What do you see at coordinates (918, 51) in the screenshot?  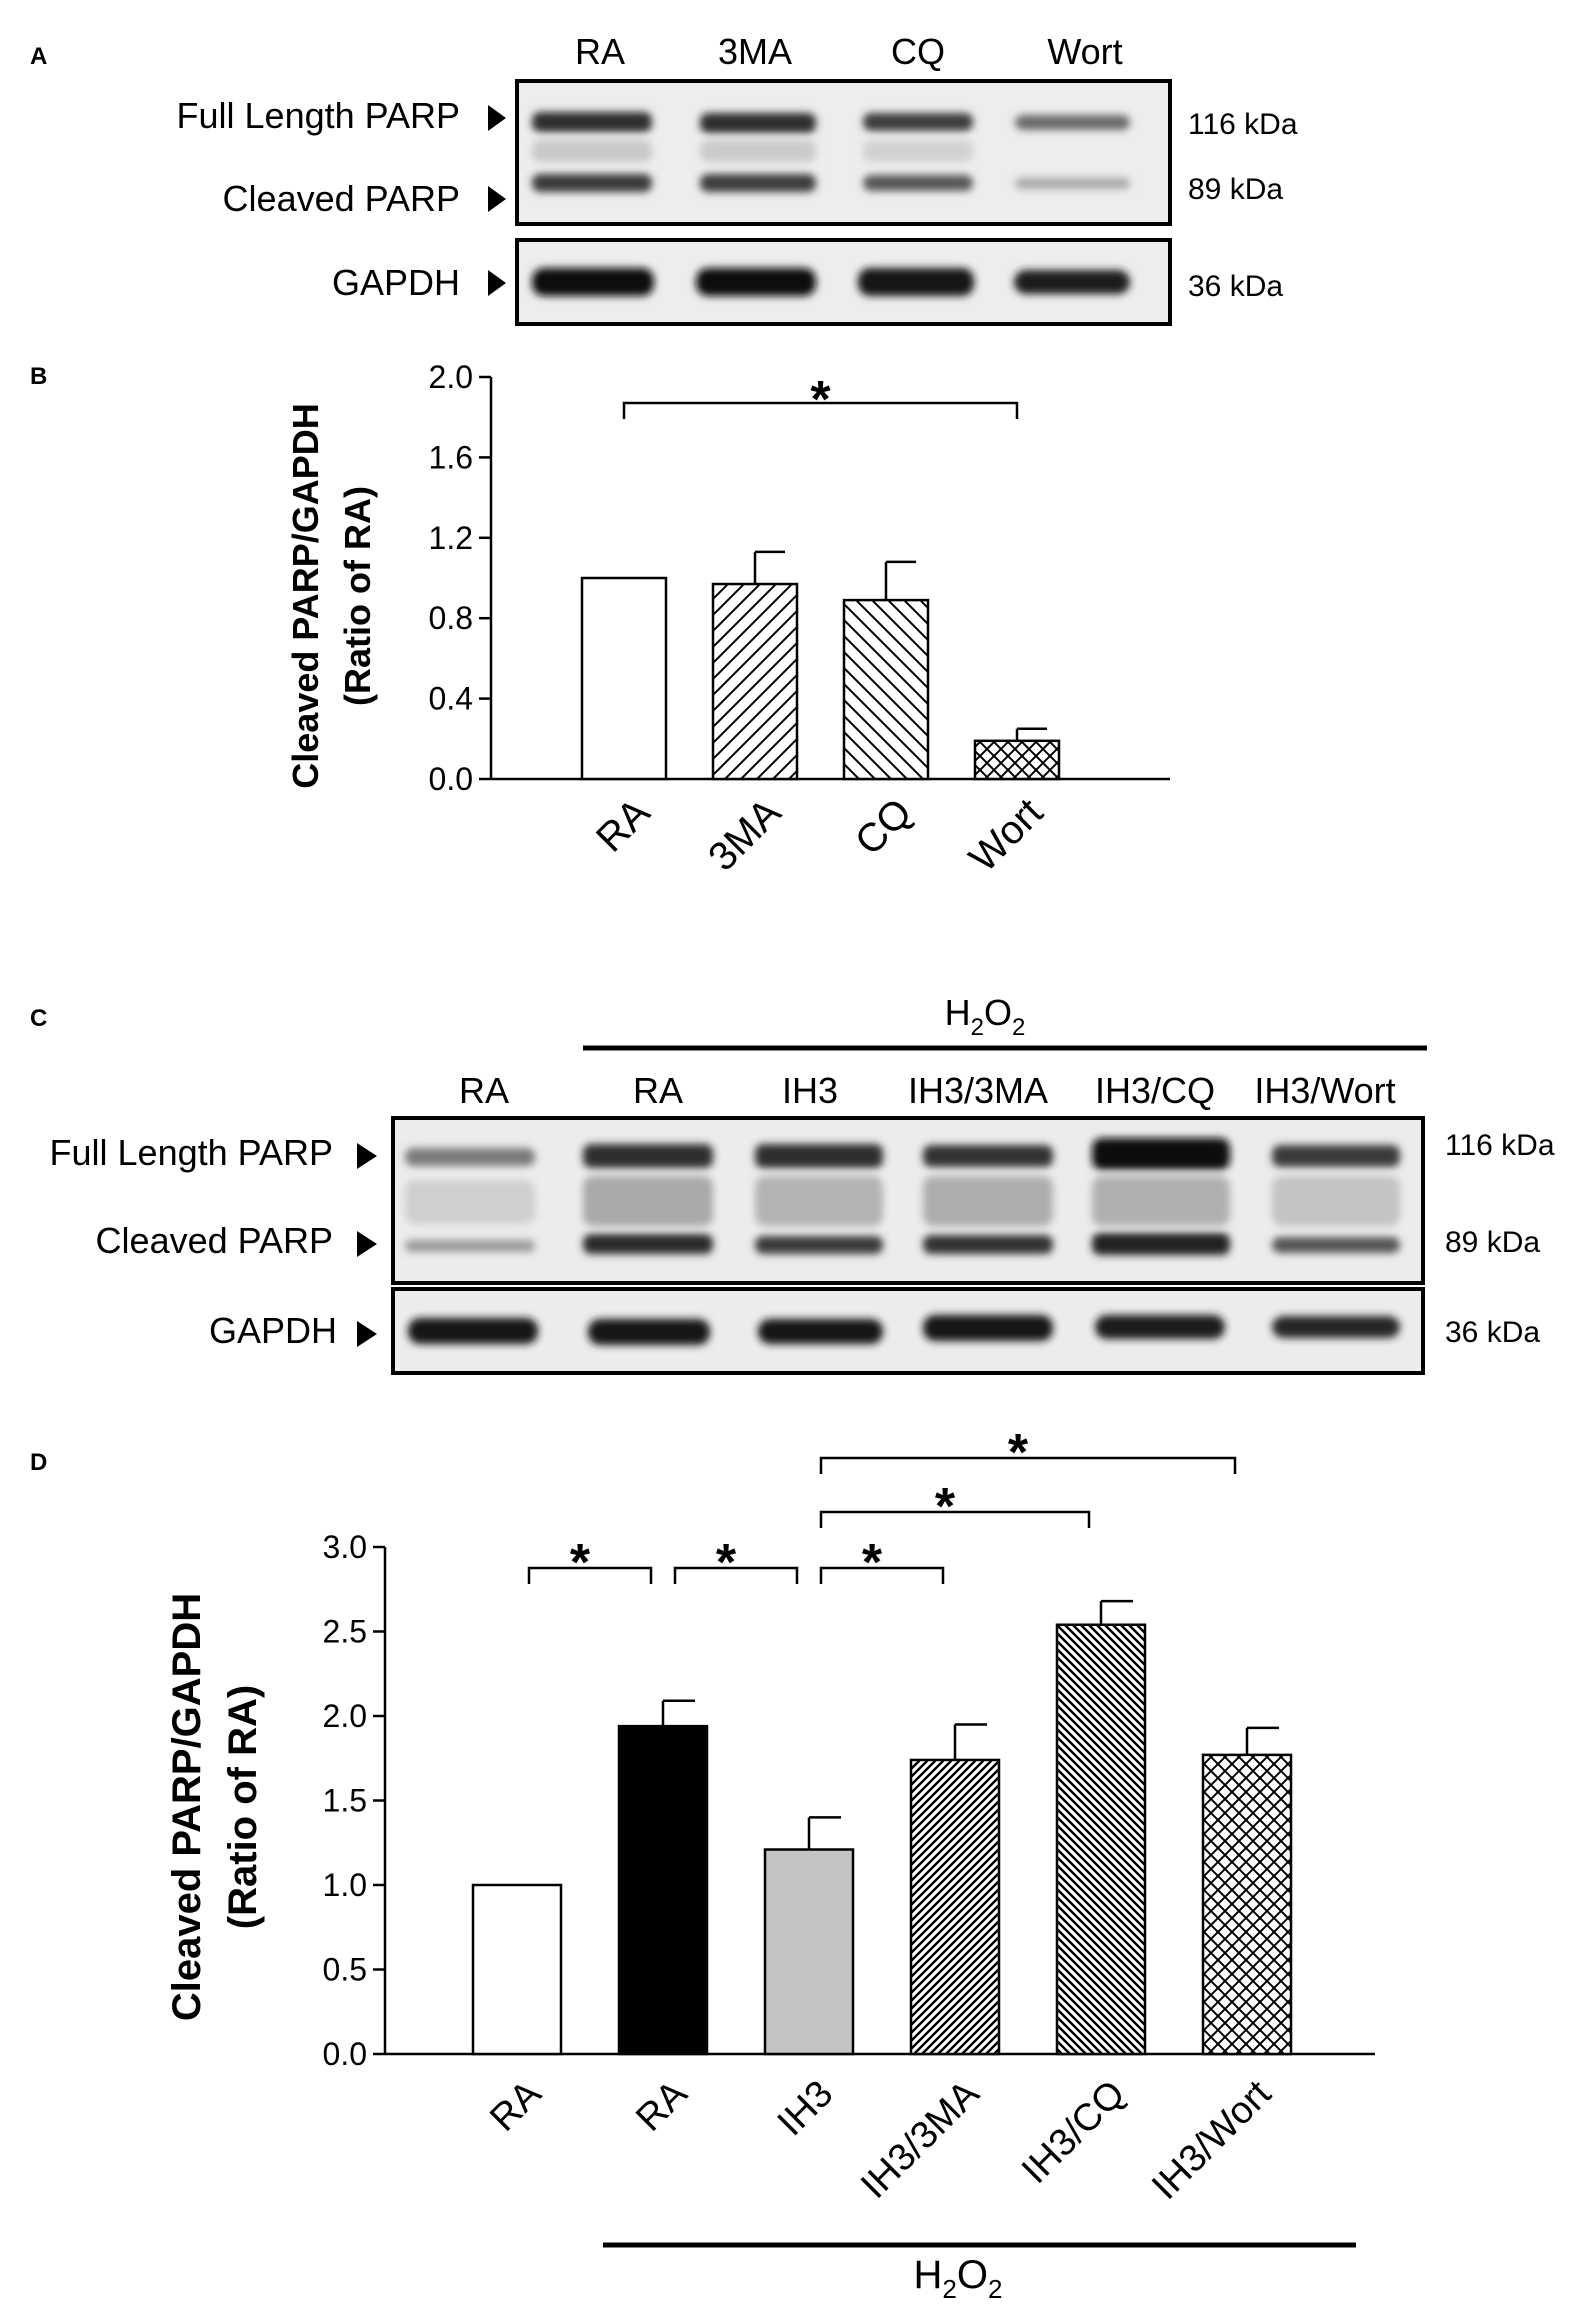 I see `lane-label: CQ` at bounding box center [918, 51].